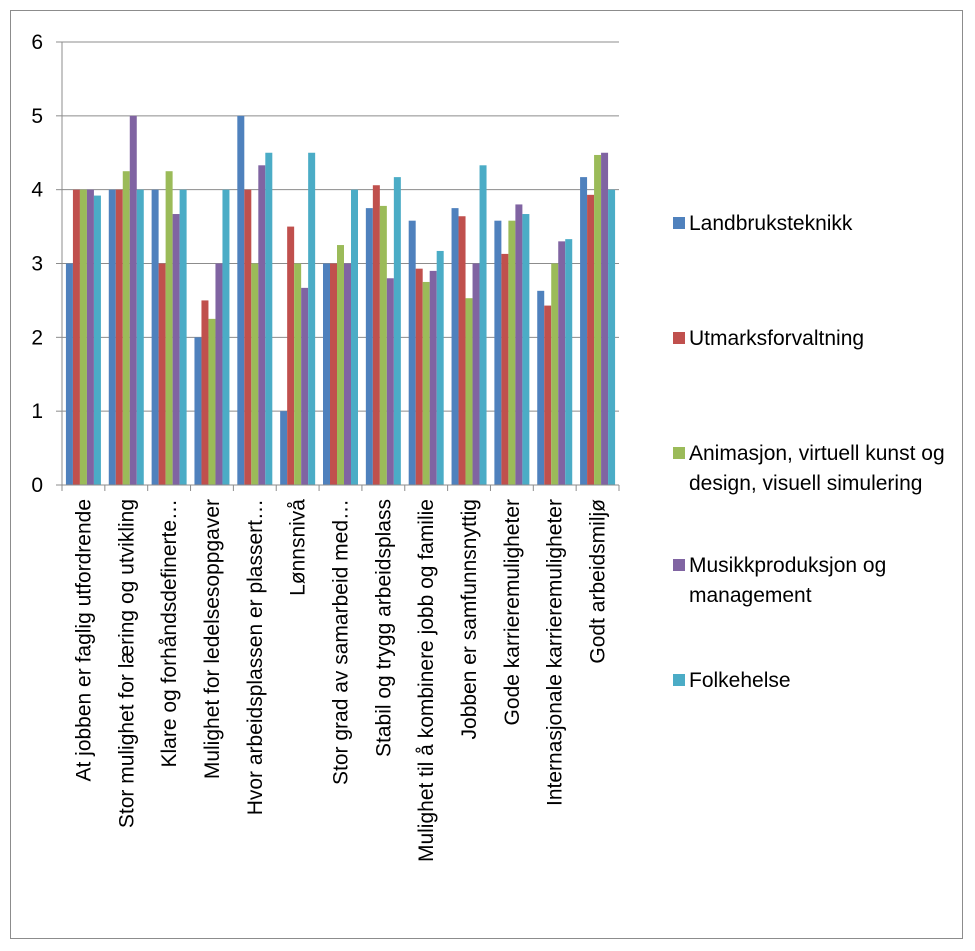  What do you see at coordinates (37, 337) in the screenshot?
I see `y-tick-label: 2` at bounding box center [37, 337].